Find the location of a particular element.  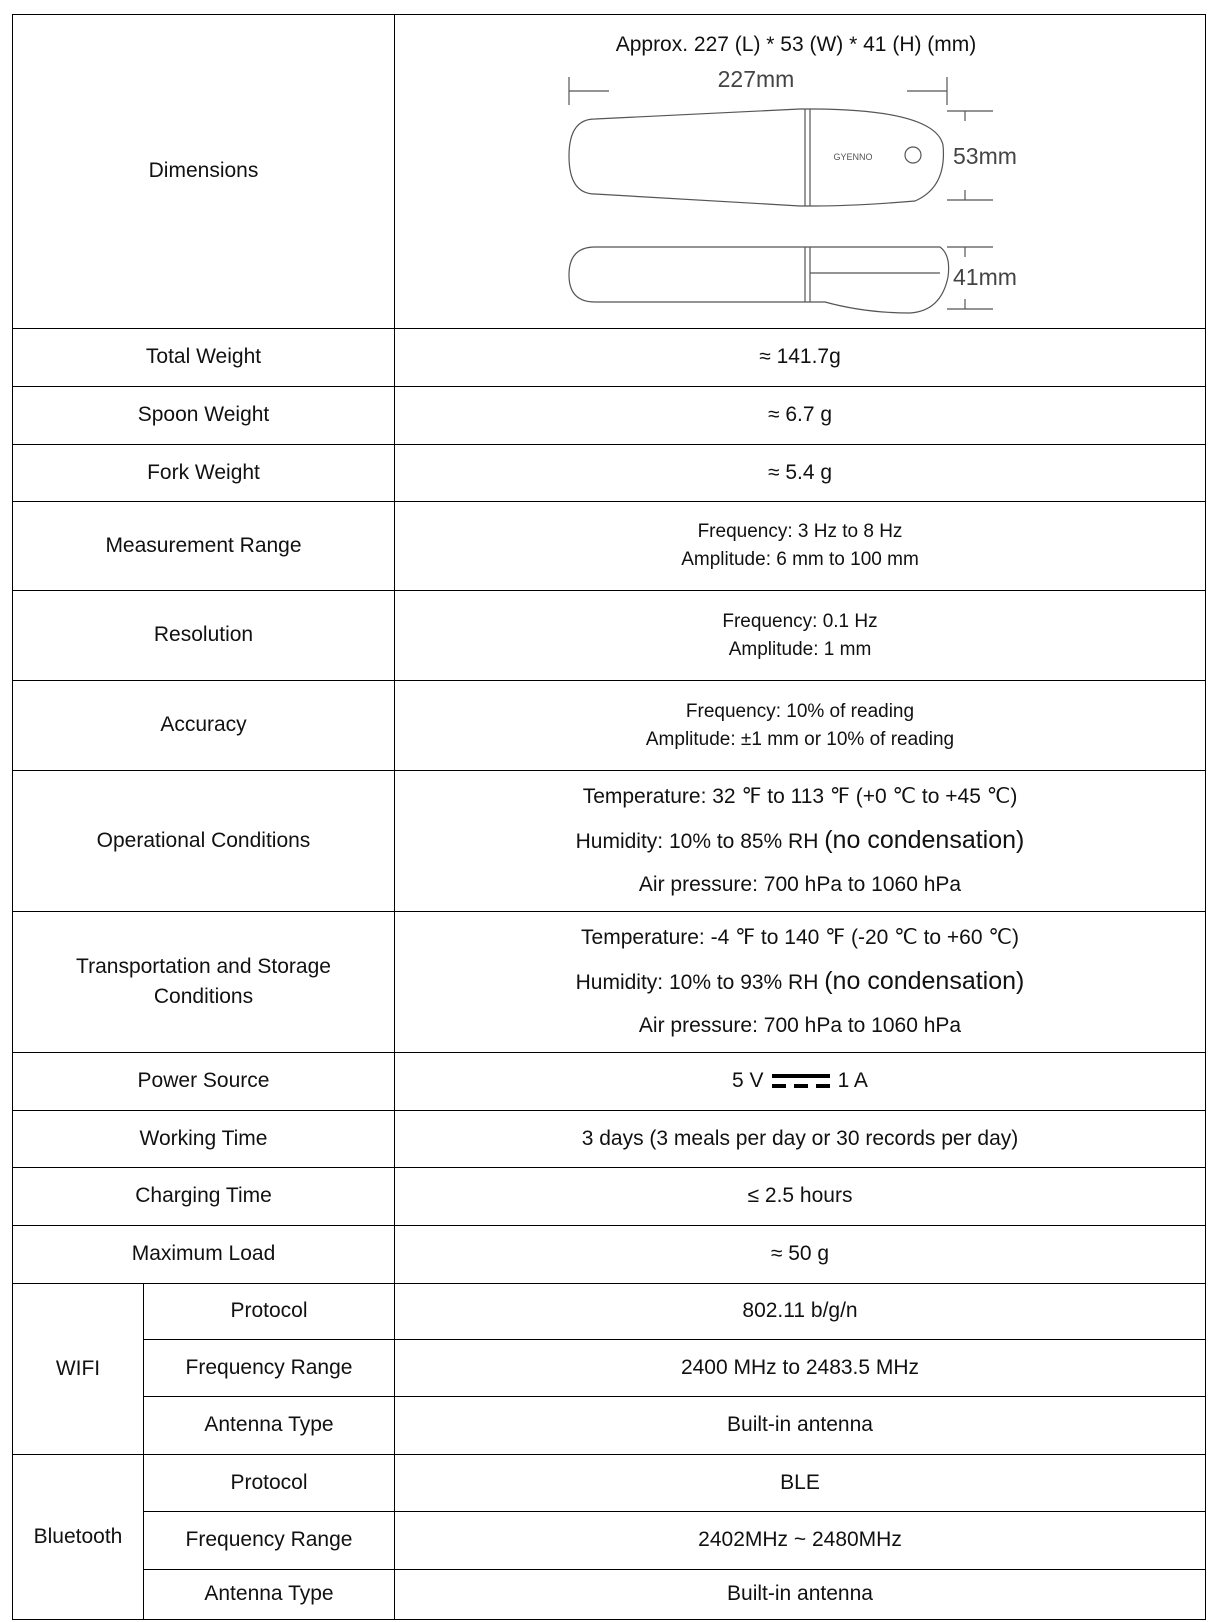

row: Frequency Range 2402MHz ~ 2480MHz is located at coordinates (609, 1540).